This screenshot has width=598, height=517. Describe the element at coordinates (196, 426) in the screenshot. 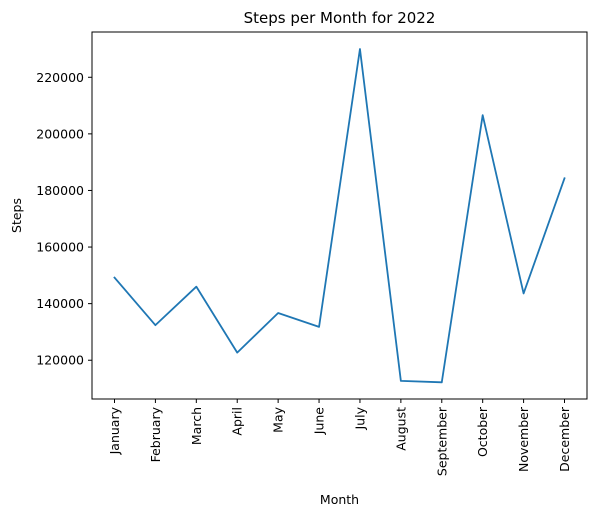

I see `x-tick-label: March` at that location.